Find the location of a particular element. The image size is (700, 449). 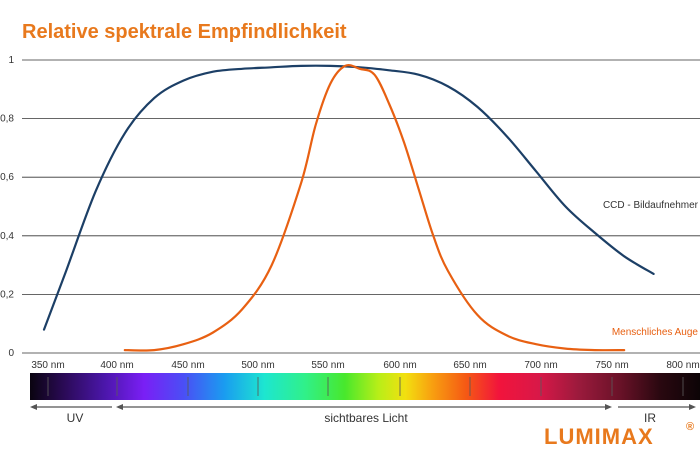

x-tick-label: 600 nm is located at coordinates (399, 365).